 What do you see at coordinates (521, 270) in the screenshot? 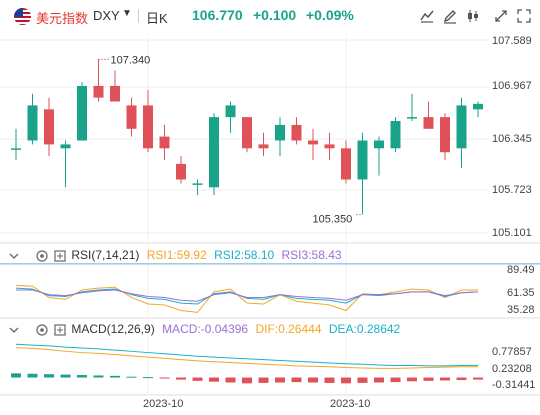
I see `rsi-tick: 89.49` at bounding box center [521, 270].